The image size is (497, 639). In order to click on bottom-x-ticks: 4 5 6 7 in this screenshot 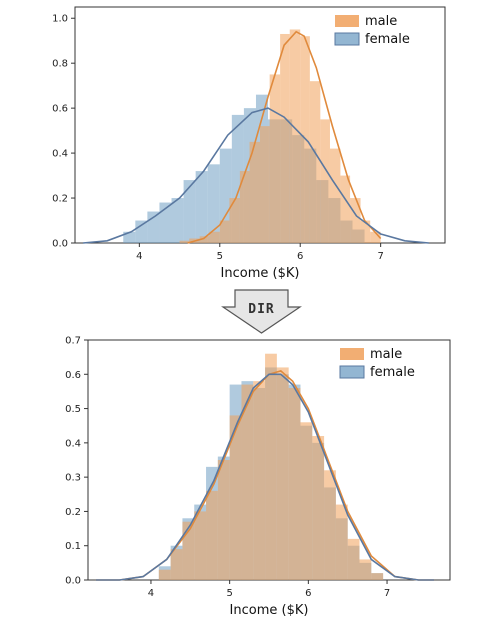, I will do `click(269, 589)`.